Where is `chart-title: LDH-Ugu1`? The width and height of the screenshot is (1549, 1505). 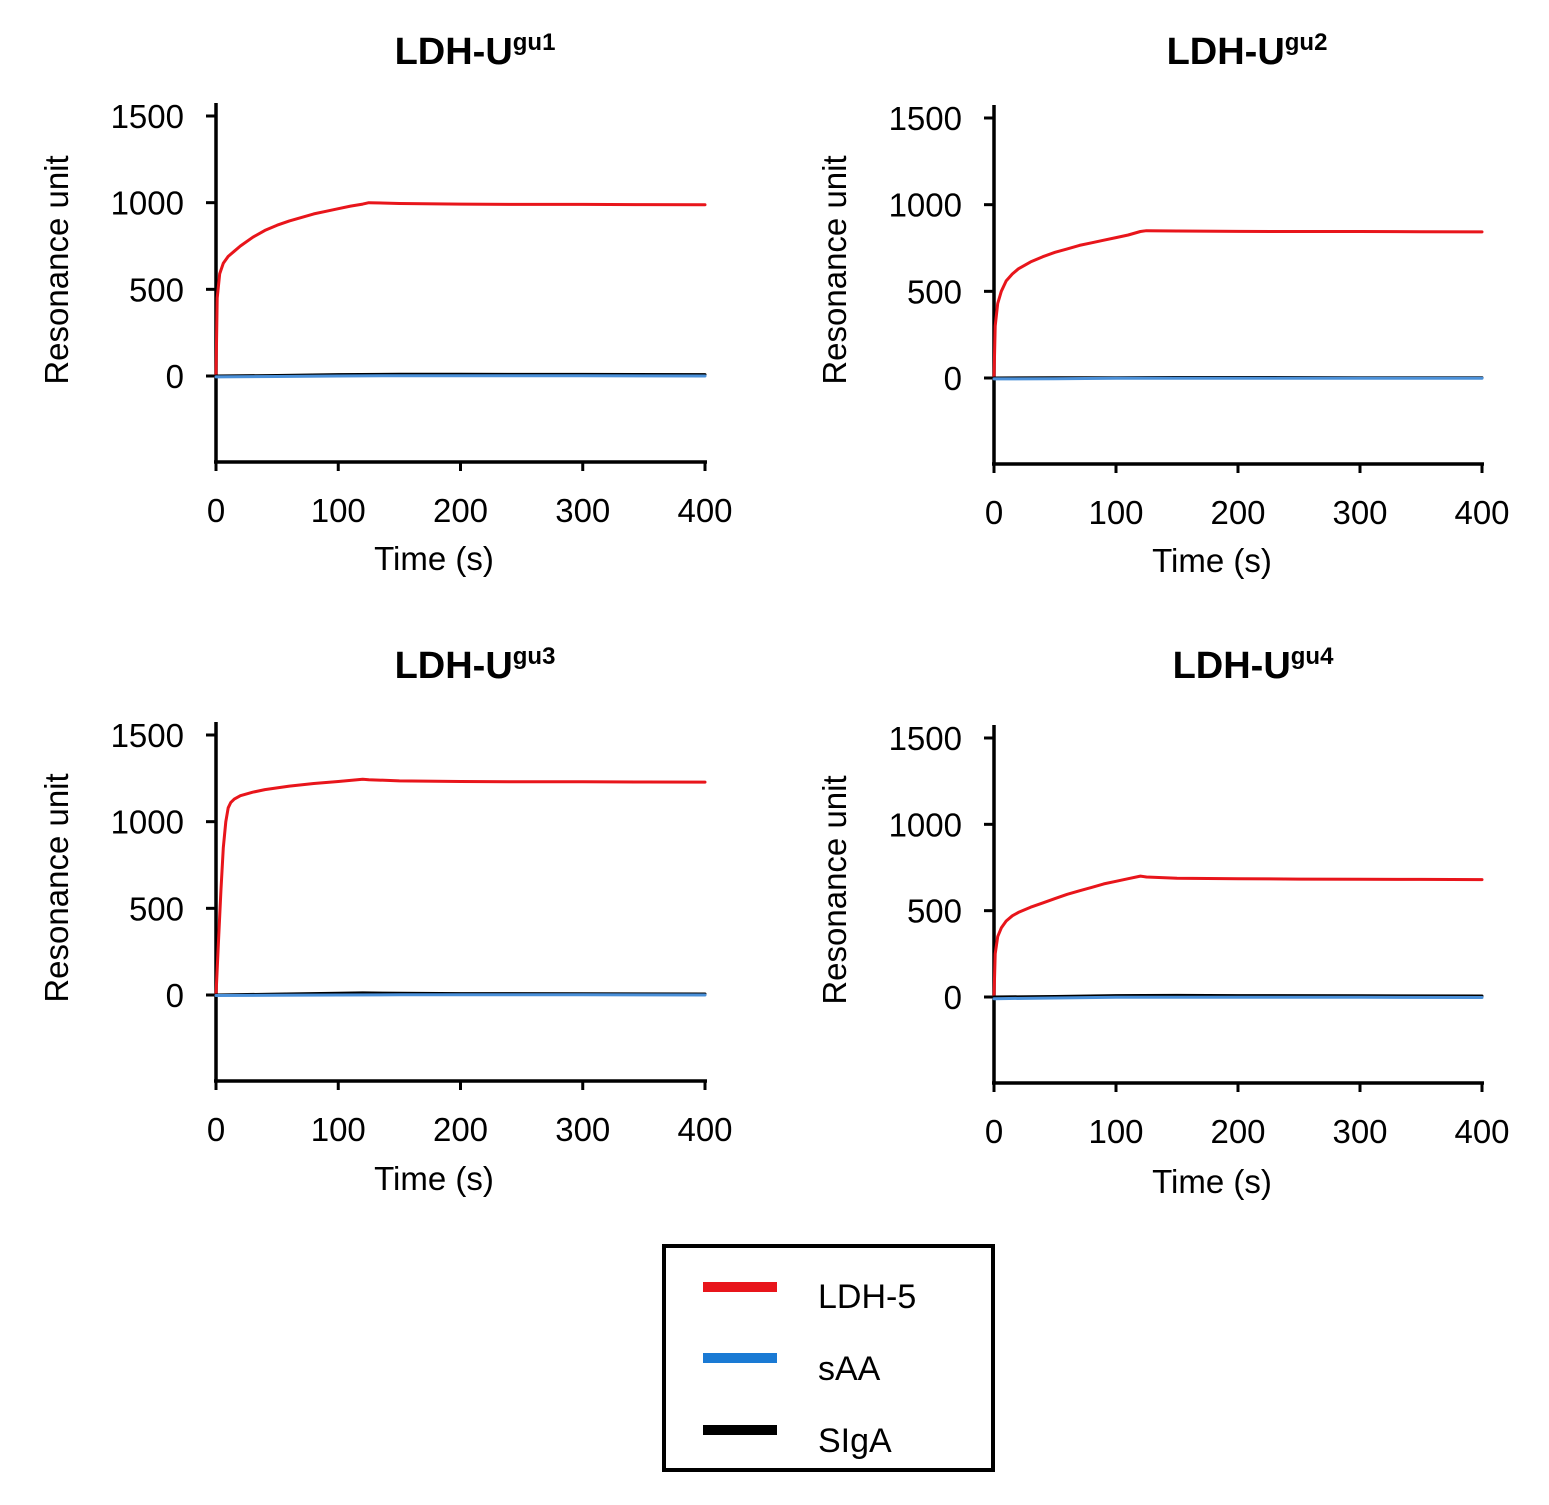
chart-title: LDH-Ugu1 is located at coordinates (475, 51).